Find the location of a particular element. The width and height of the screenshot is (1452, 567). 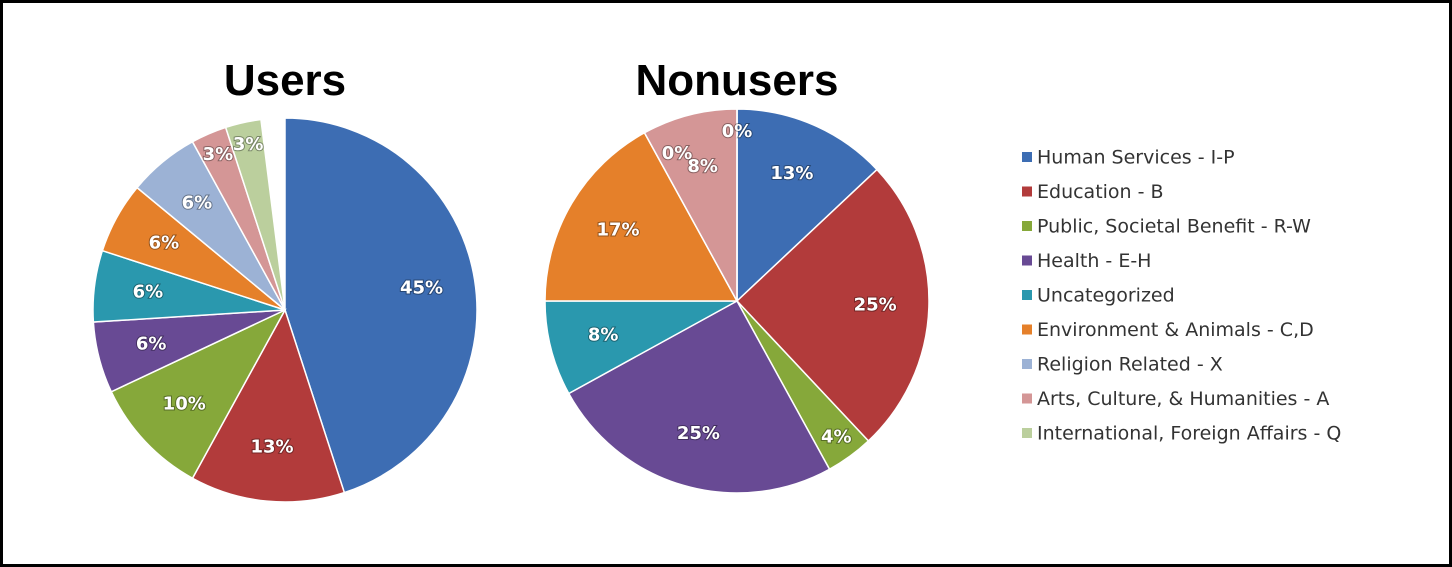

legend-label: Health - E-H is located at coordinates (1094, 261).